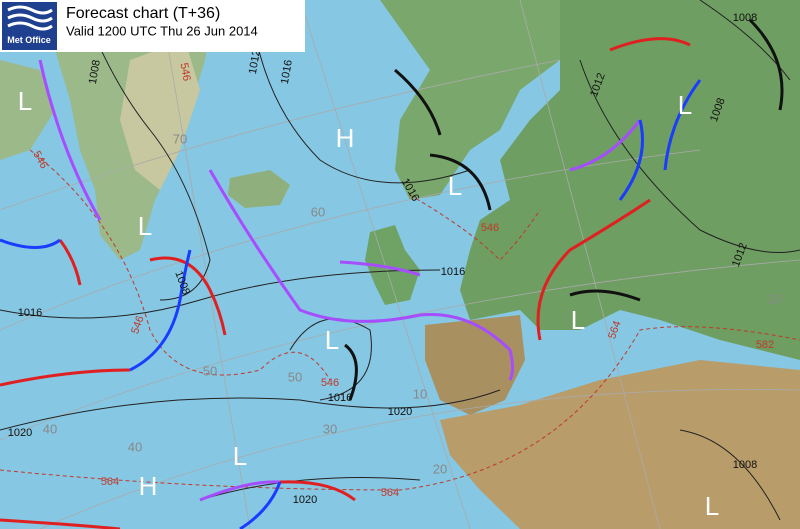 Image resolution: width=800 pixels, height=529 pixels. Describe the element at coordinates (255, 62) in the screenshot. I see `isobar-label: 1012` at that location.